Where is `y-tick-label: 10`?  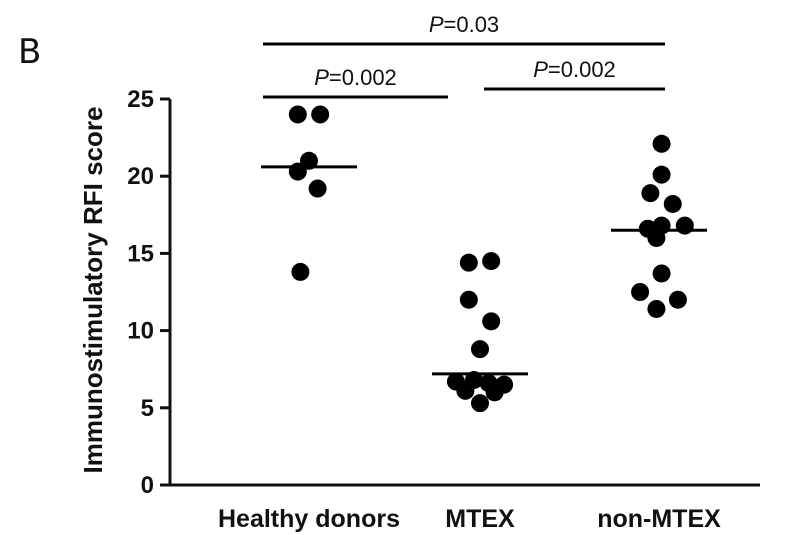
y-tick-label: 10 is located at coordinates (140, 331).